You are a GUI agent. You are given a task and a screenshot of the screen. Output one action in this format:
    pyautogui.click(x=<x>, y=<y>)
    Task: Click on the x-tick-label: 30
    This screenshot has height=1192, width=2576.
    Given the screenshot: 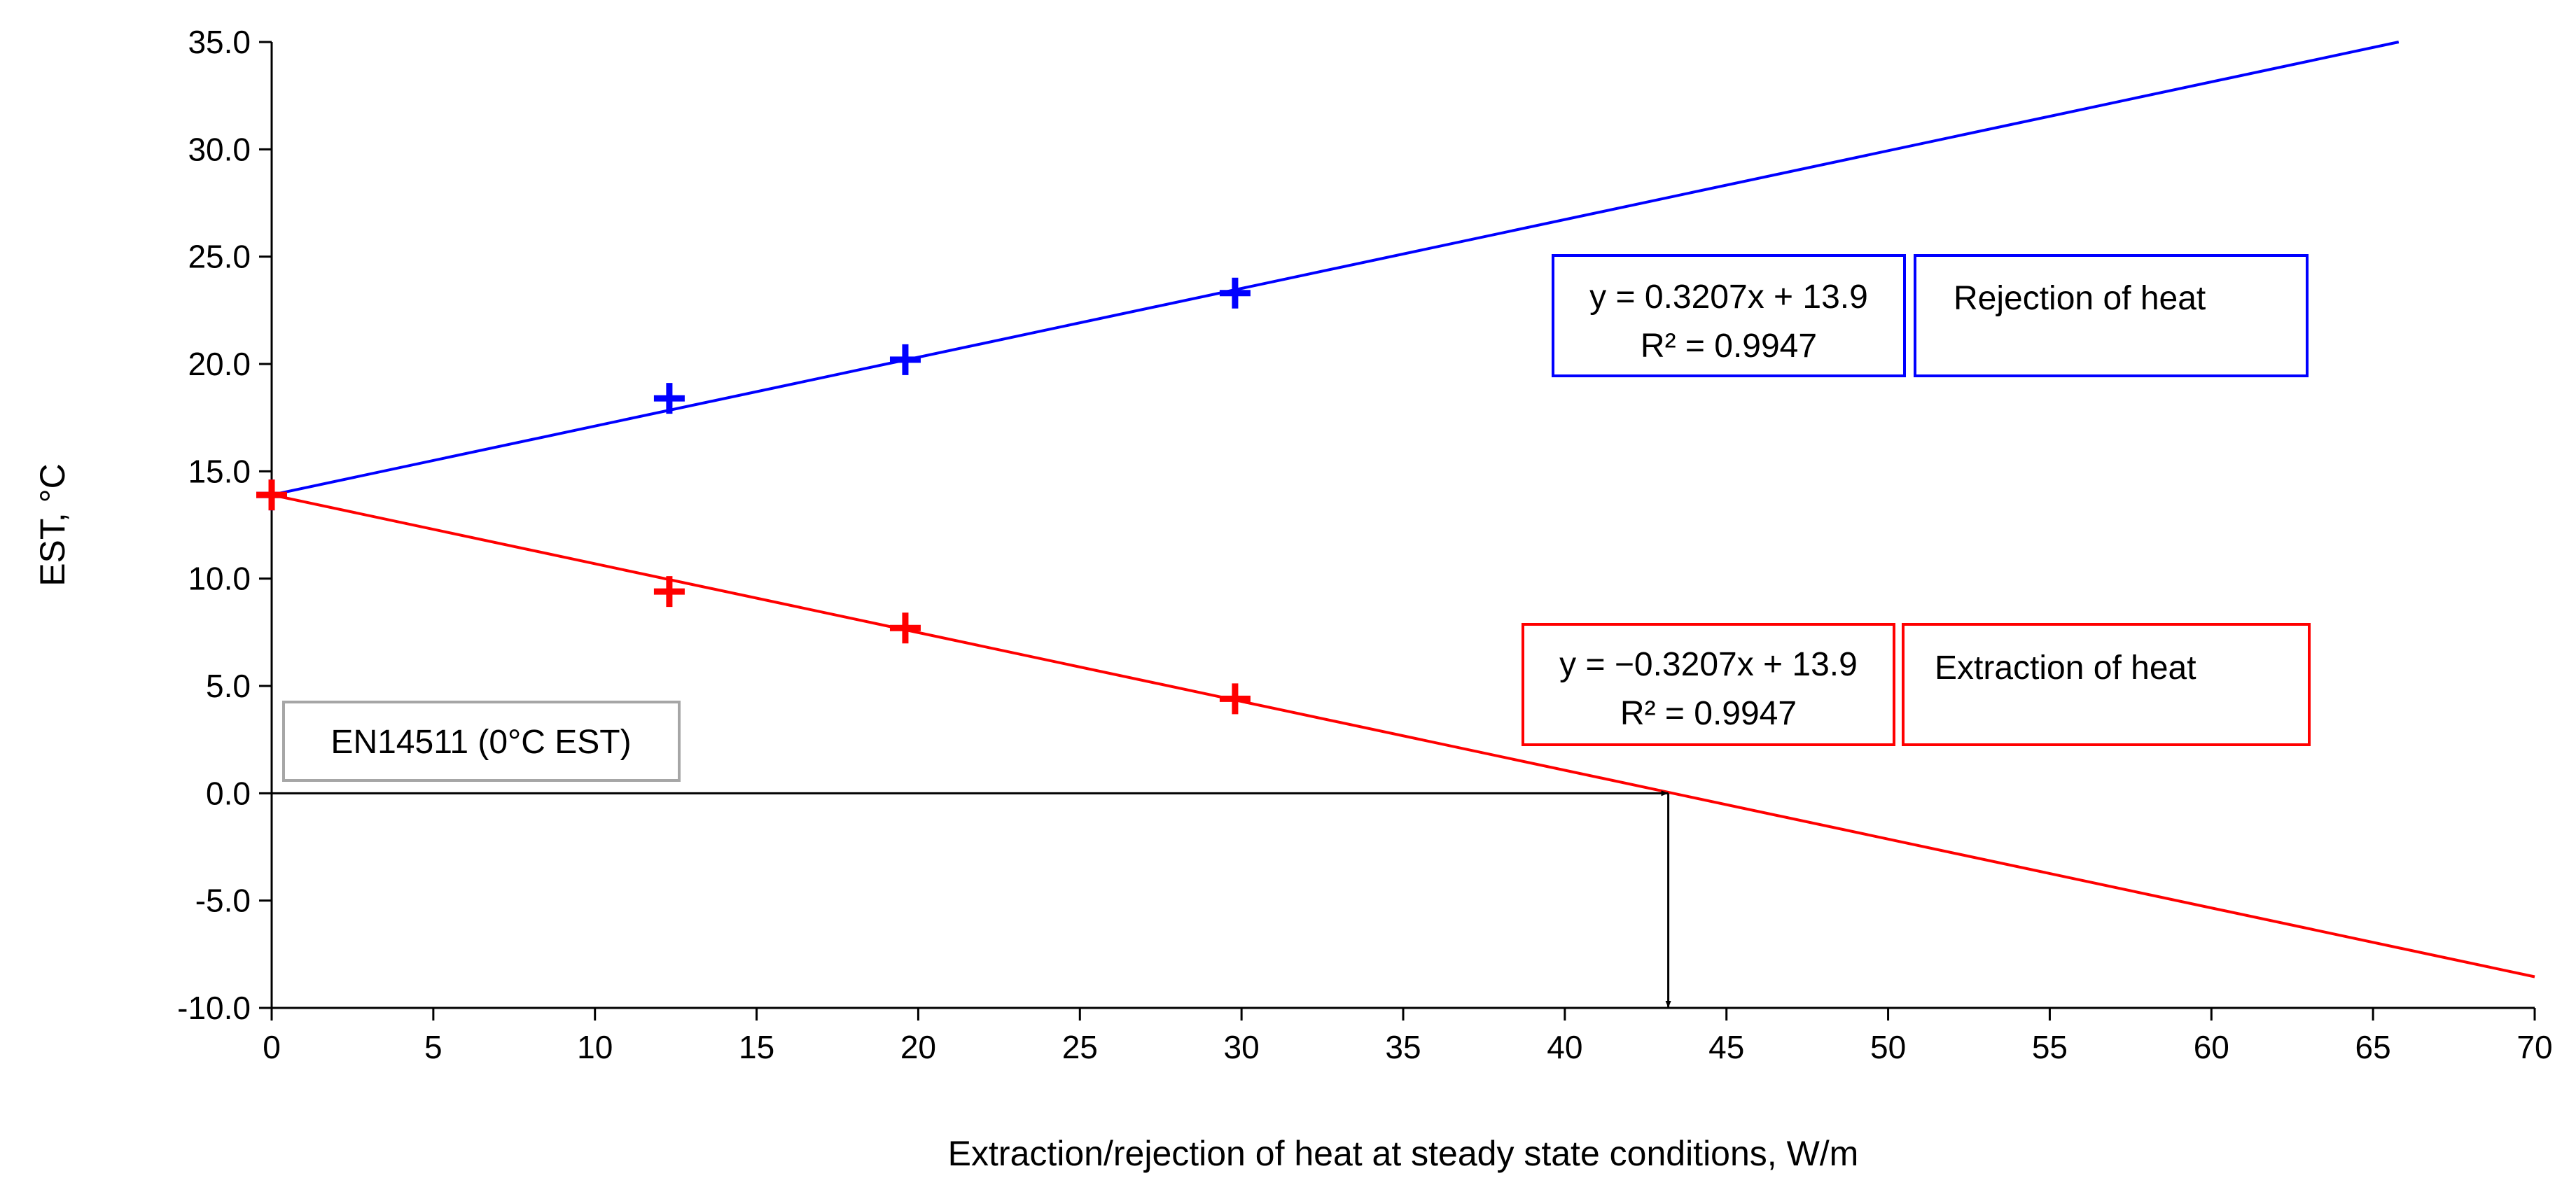 What is the action you would take?
    pyautogui.click(x=1242, y=1047)
    